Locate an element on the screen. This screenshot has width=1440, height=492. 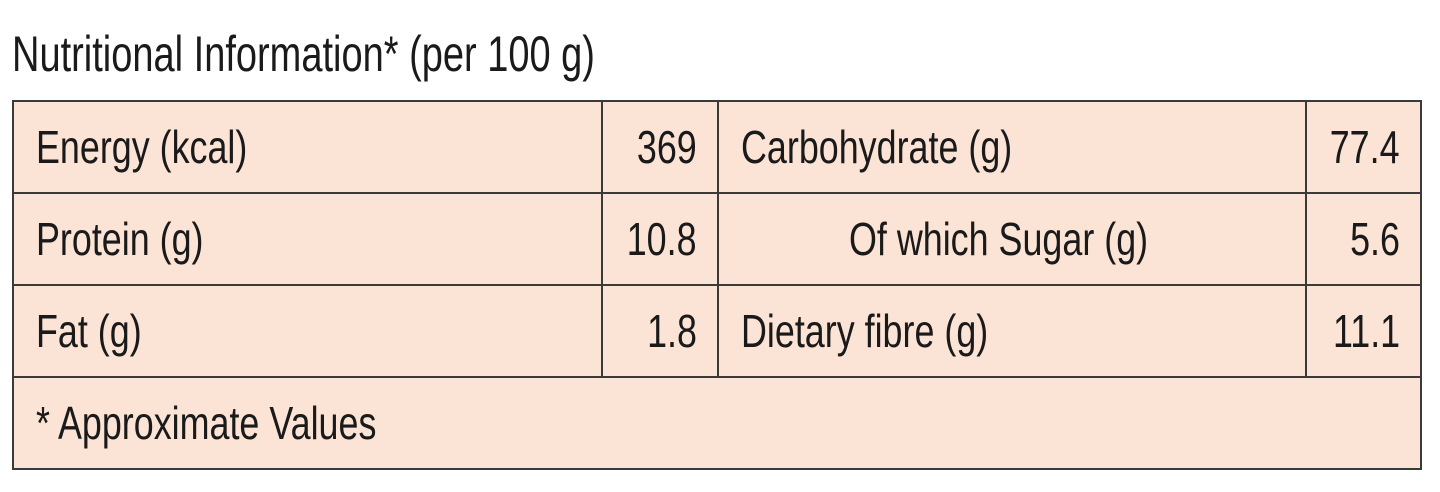
footnote: * Approximate Values is located at coordinates (206, 423).